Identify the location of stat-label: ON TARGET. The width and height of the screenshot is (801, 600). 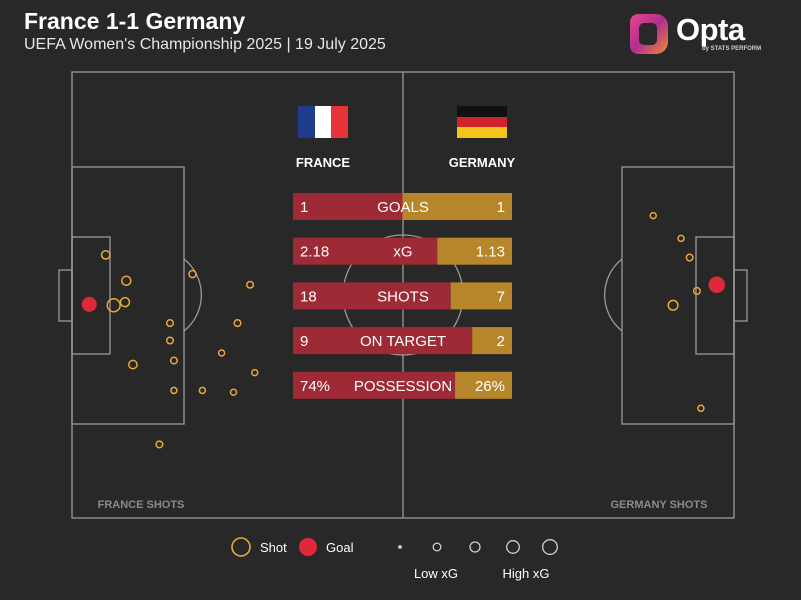
(403, 341).